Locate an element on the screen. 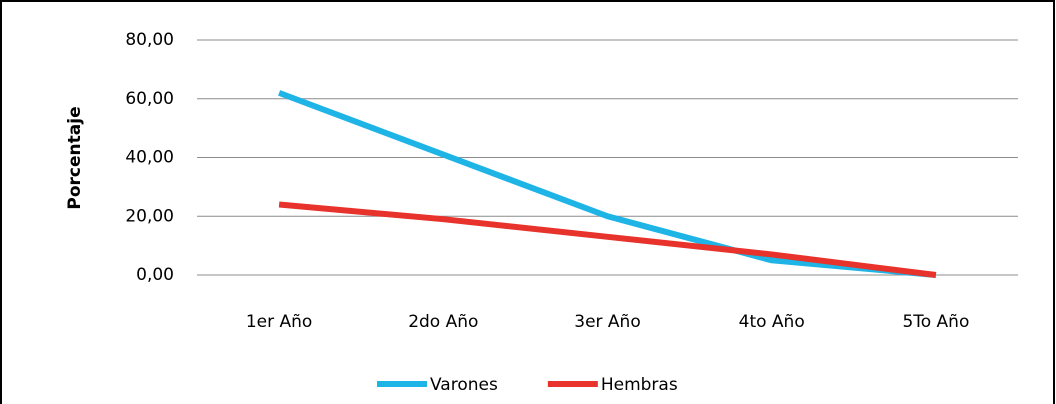 The image size is (1056, 404). x-tick-label: 2do Año is located at coordinates (443, 322).